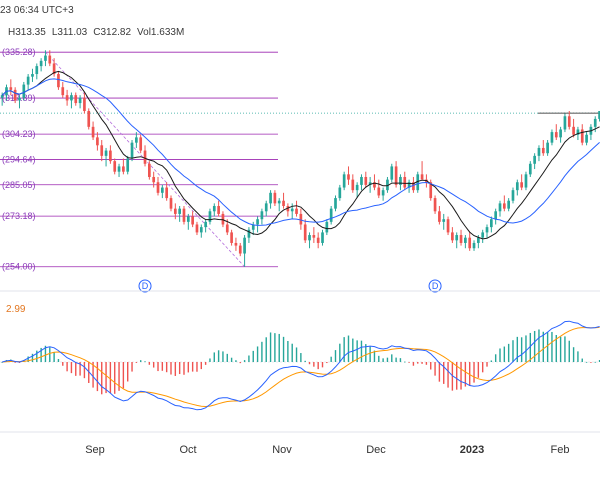 The width and height of the screenshot is (600, 487). What do you see at coordinates (327, 450) in the screenshot?
I see `time-axis: Sep Oct Nov Dec 2023 Feb` at bounding box center [327, 450].